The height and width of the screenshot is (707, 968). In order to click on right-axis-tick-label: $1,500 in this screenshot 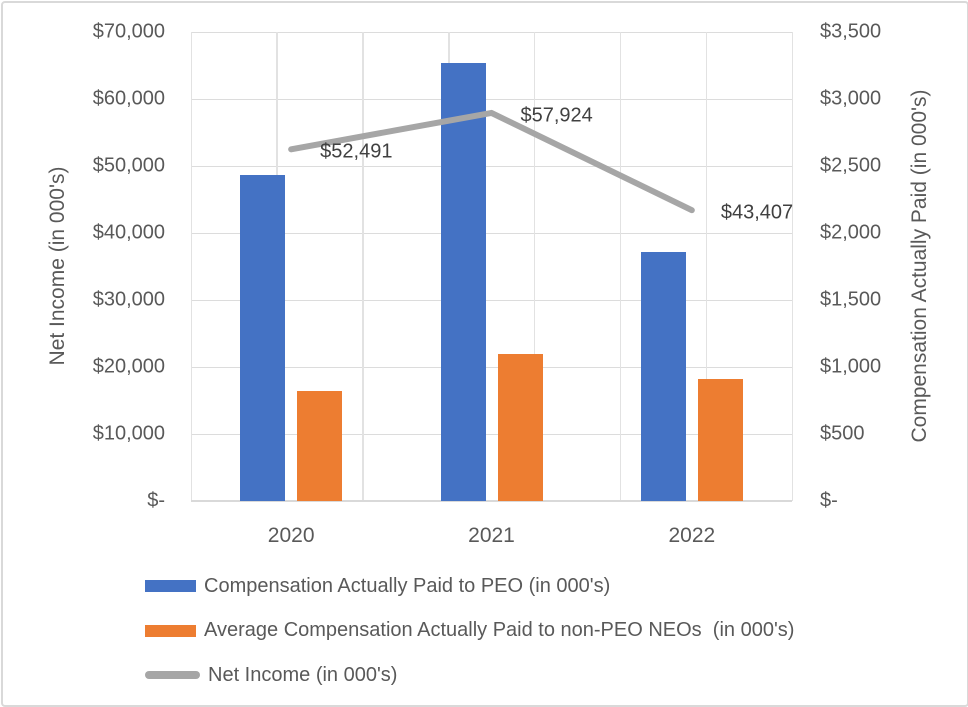, I will do `click(851, 299)`.